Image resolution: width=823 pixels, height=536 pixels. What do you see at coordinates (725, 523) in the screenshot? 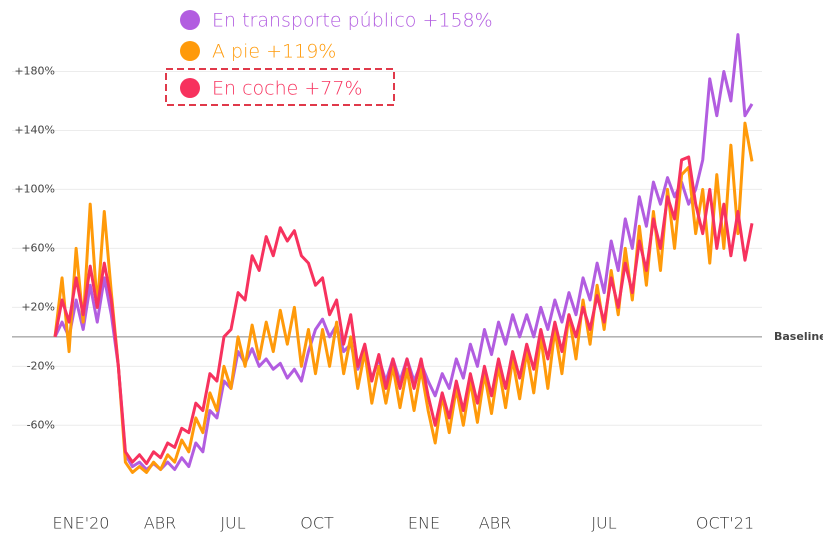
I see `x-tick-label: OCT'21` at bounding box center [725, 523].